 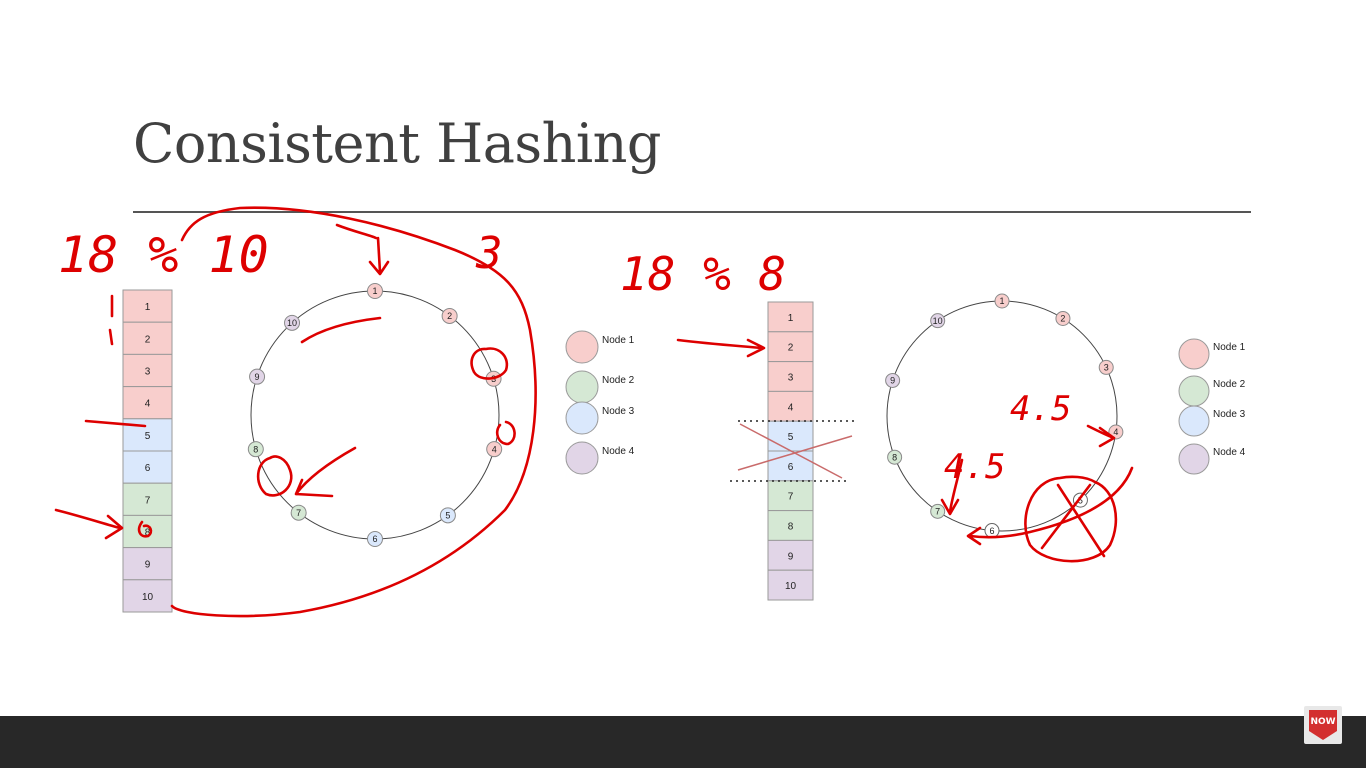 I want to click on subscribe-badge: NOW, so click(x=1323, y=725).